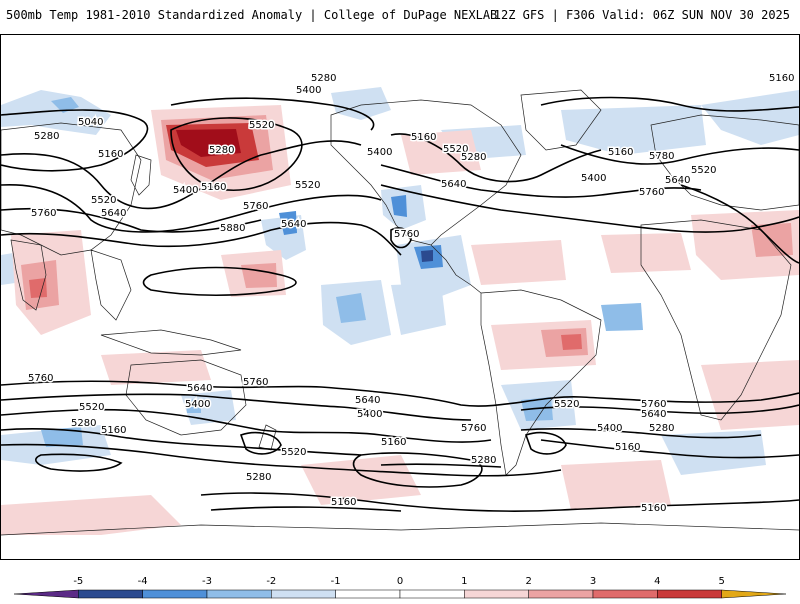 The height and width of the screenshot is (604, 800). What do you see at coordinates (657, 581) in the screenshot?
I see `colorbar-tick-label: 4` at bounding box center [657, 581].